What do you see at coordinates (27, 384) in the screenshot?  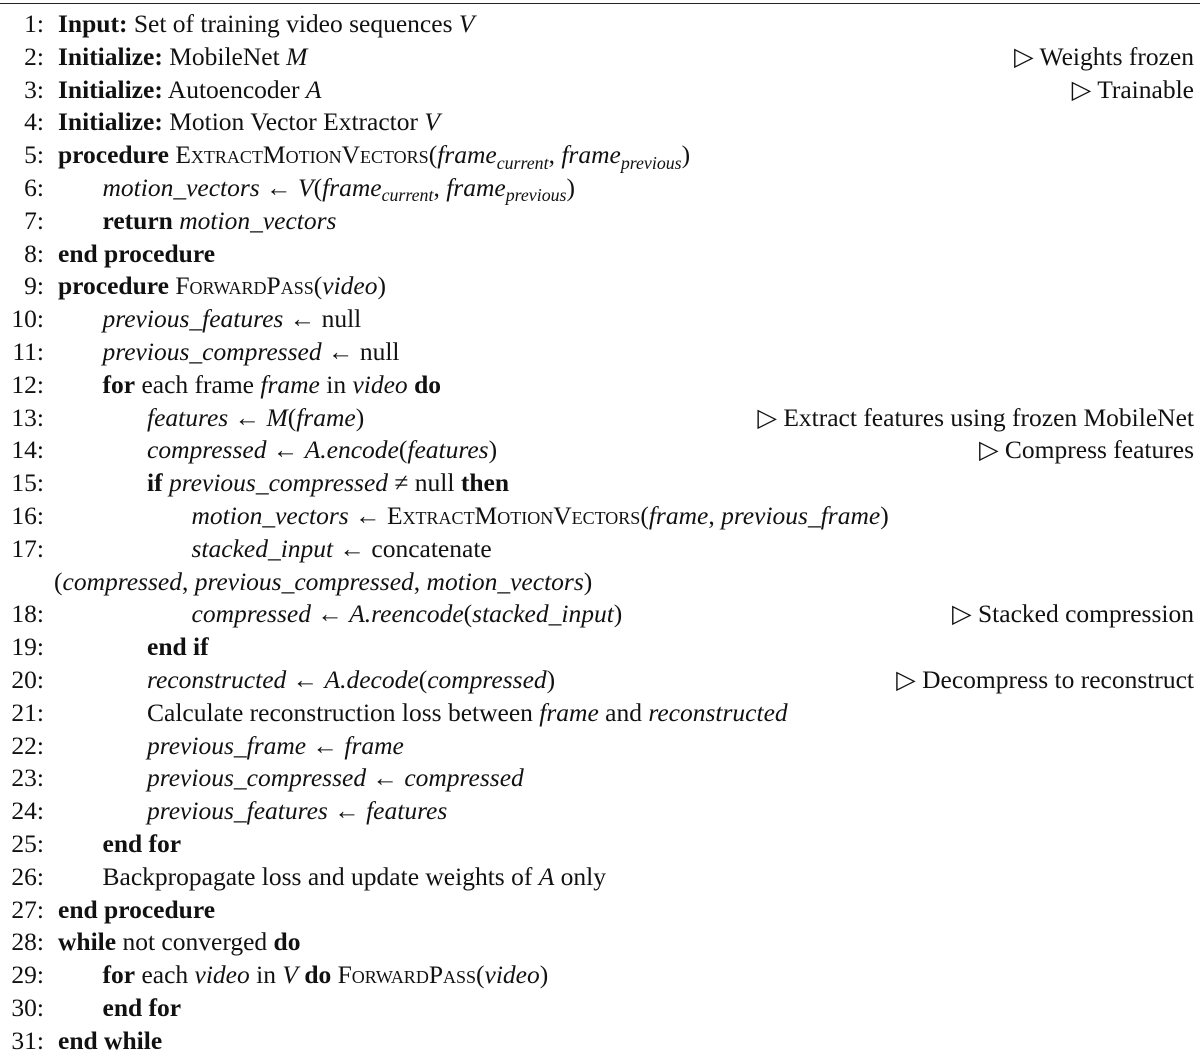 I see `line-number: 12:` at bounding box center [27, 384].